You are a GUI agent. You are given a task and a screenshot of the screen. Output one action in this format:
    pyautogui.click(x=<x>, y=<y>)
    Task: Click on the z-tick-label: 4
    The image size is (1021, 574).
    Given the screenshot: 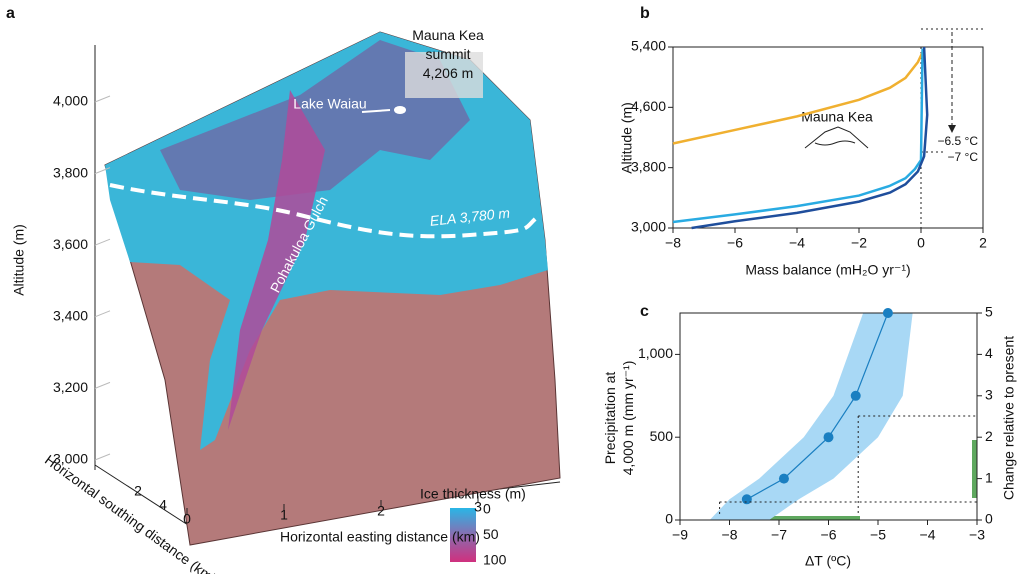 What is the action you would take?
    pyautogui.click(x=163, y=505)
    